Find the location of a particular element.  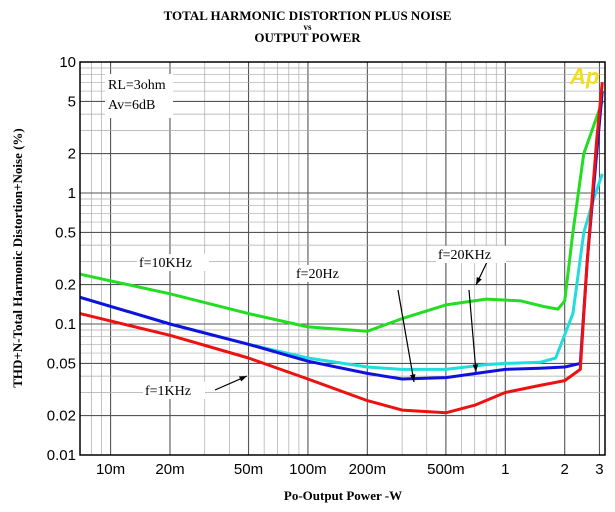

y-tick-label: 1 is located at coordinates (72, 193).